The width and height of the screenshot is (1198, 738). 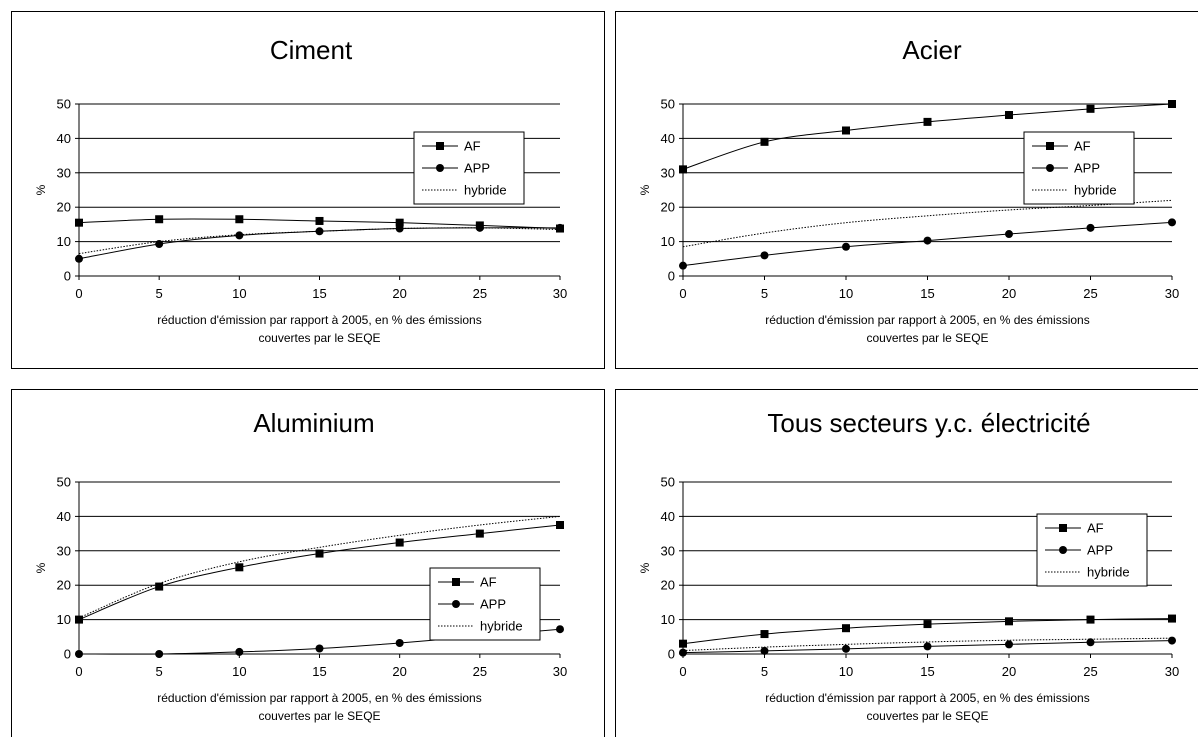 I want to click on chart-title: Tous secteurs y.c. électricité, so click(x=928, y=423).